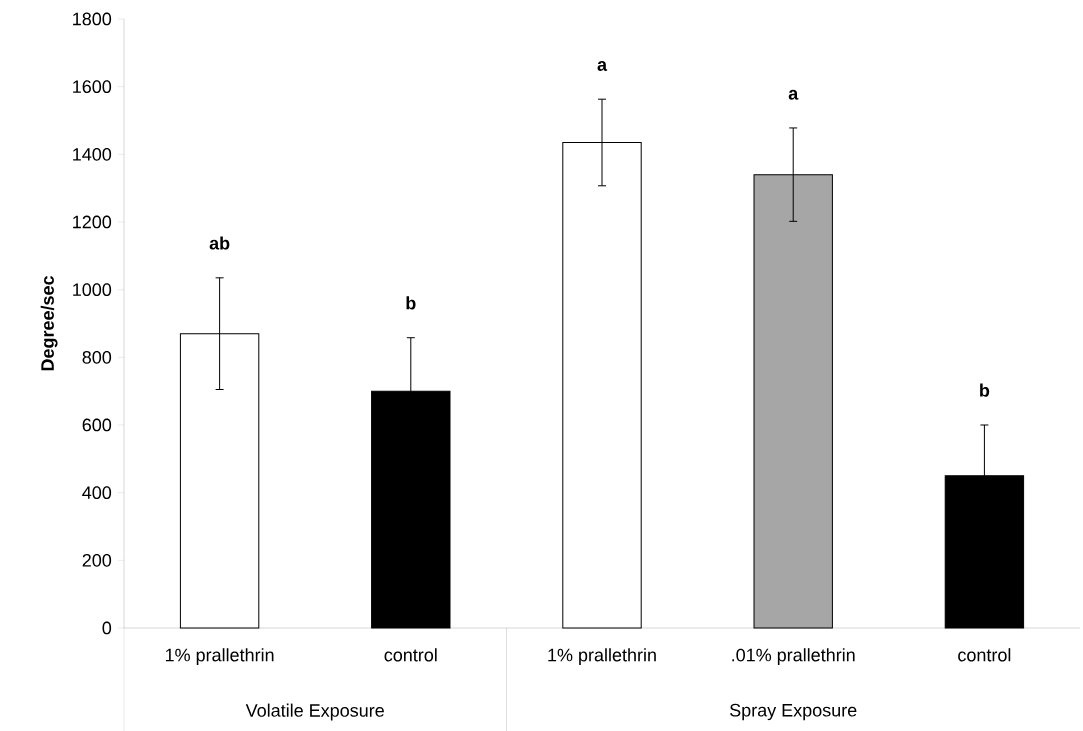 The width and height of the screenshot is (1083, 731). What do you see at coordinates (793, 656) in the screenshot?
I see `x-tick-label: .01% prallethrin` at bounding box center [793, 656].